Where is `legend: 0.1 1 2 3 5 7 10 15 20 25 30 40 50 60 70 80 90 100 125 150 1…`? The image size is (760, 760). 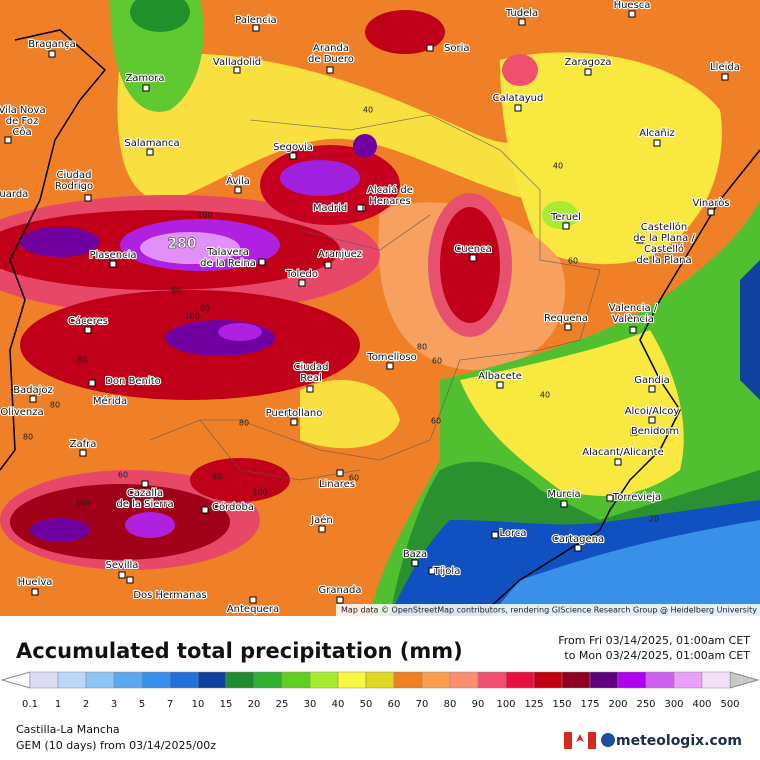 legend: 0.1 1 2 3 5 7 10 15 20 25 30 40 50 60 70 80 90 100 125 150 1… is located at coordinates (381, 690).